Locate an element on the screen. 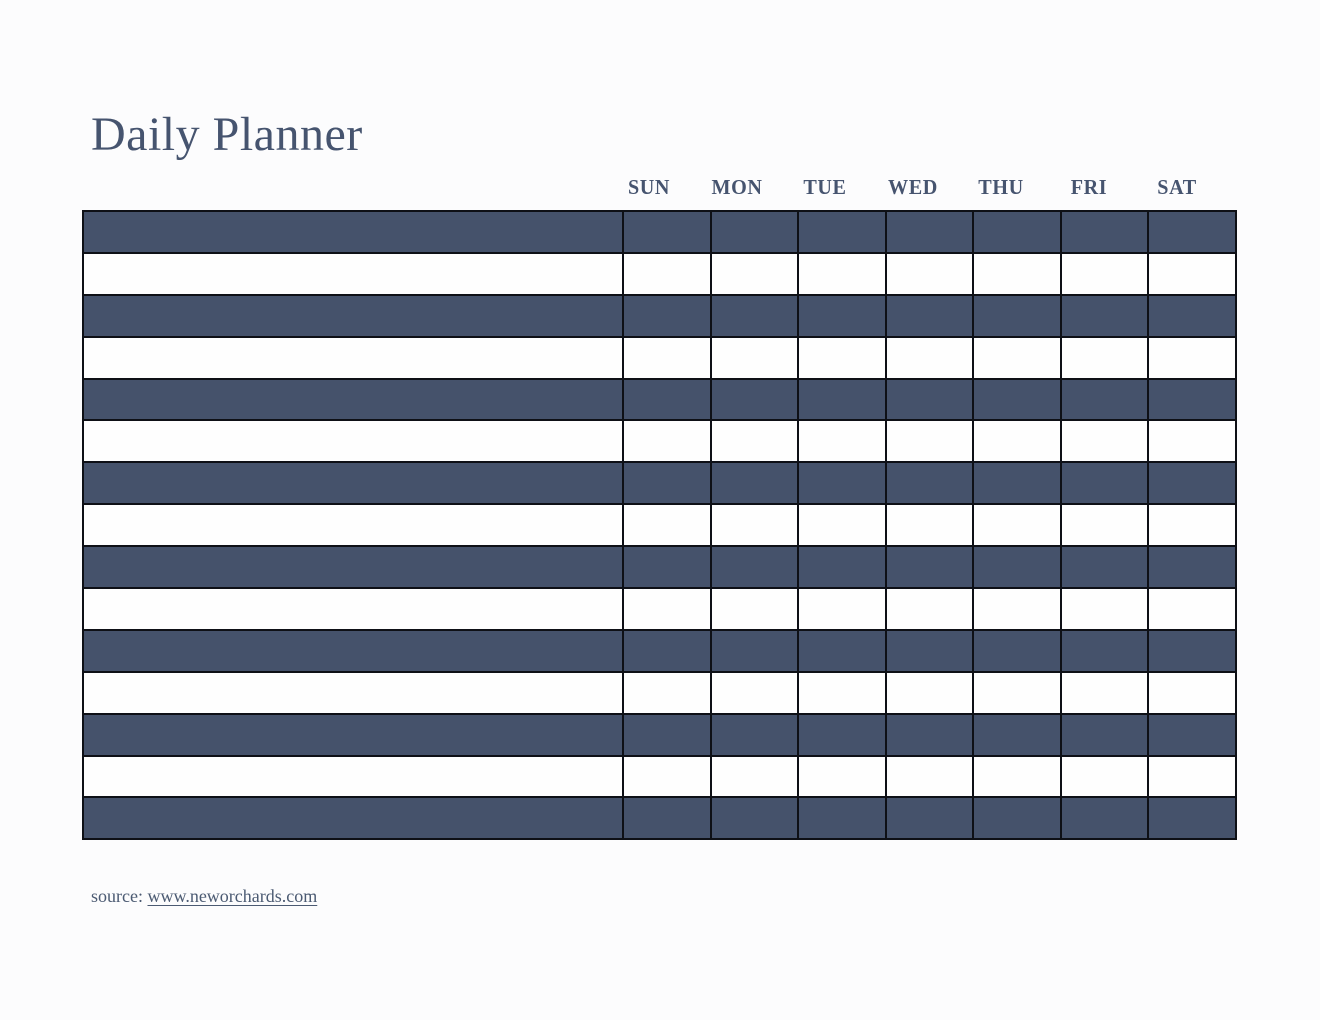 The height and width of the screenshot is (1020, 1320). source-link: www.neworchards.com is located at coordinates (232, 896).